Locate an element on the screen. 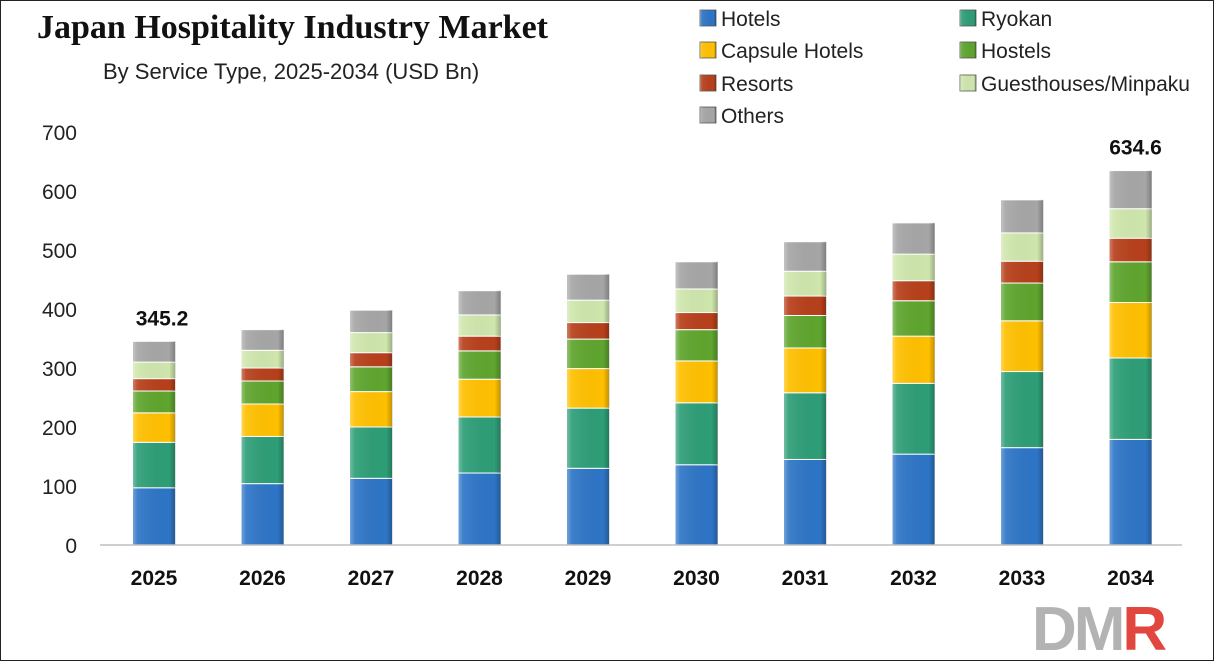 Image resolution: width=1216 pixels, height=663 pixels. bar-stack-2028 is located at coordinates (479, 418).